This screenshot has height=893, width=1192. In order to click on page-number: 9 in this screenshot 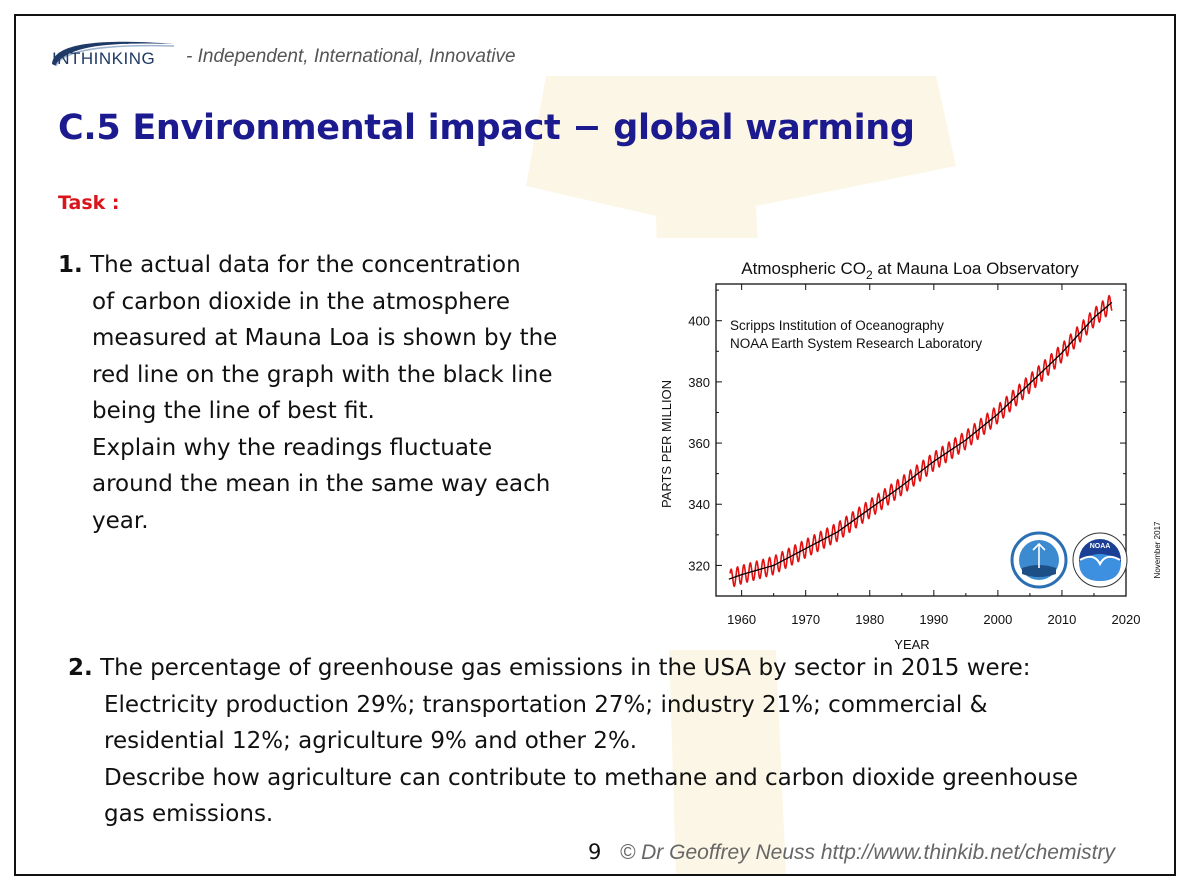, I will do `click(595, 852)`.